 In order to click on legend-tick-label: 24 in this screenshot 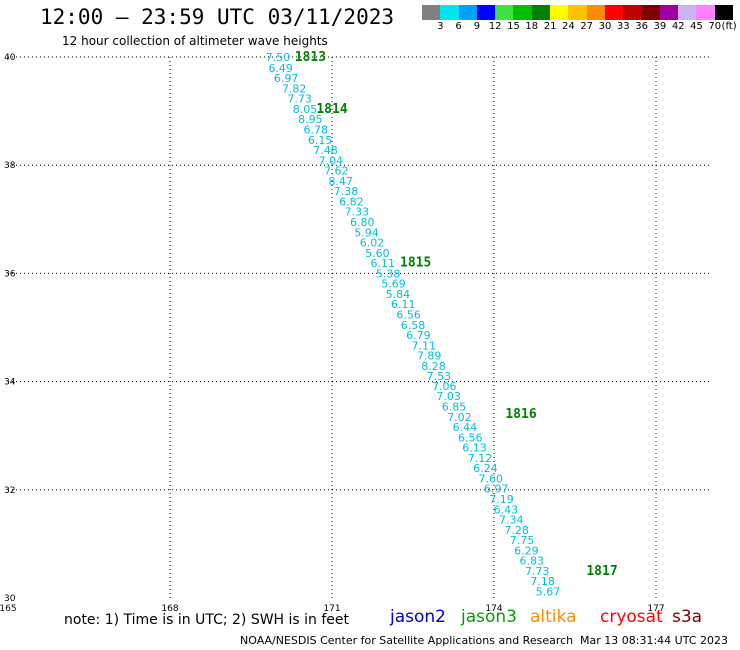, I will do `click(568, 26)`.